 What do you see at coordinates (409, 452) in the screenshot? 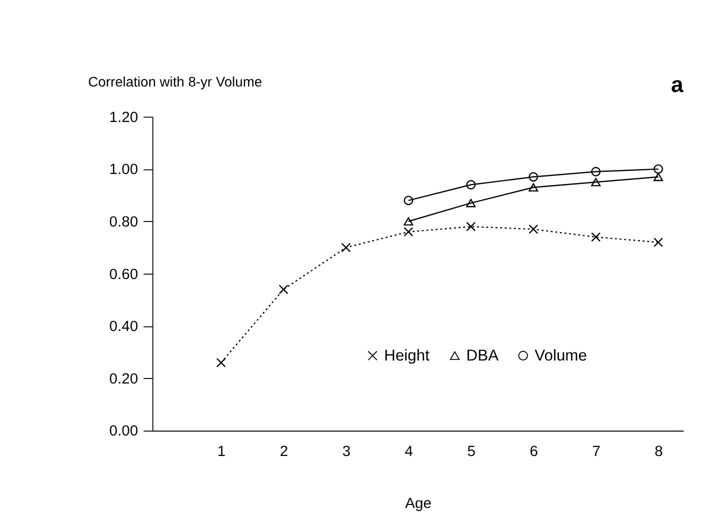
I see `x-tick-label: 4` at bounding box center [409, 452].